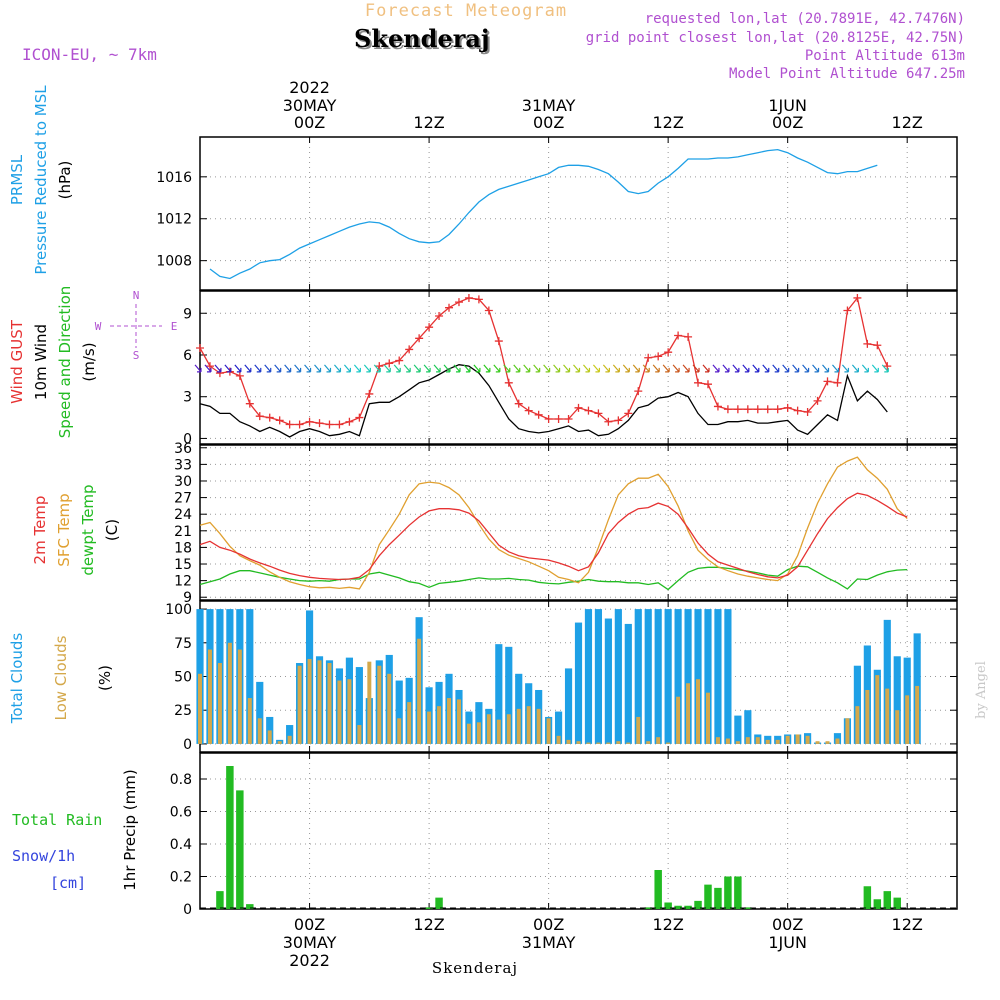  Describe the element at coordinates (68, 883) in the screenshot. I see `precip-snow-unit: [cm]` at that location.